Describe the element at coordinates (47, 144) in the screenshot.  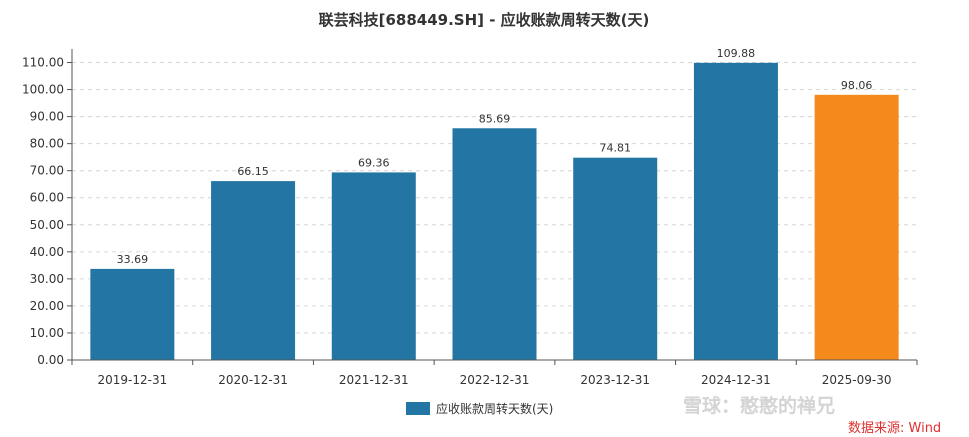
I see `y-tick-label: 80.00` at that location.